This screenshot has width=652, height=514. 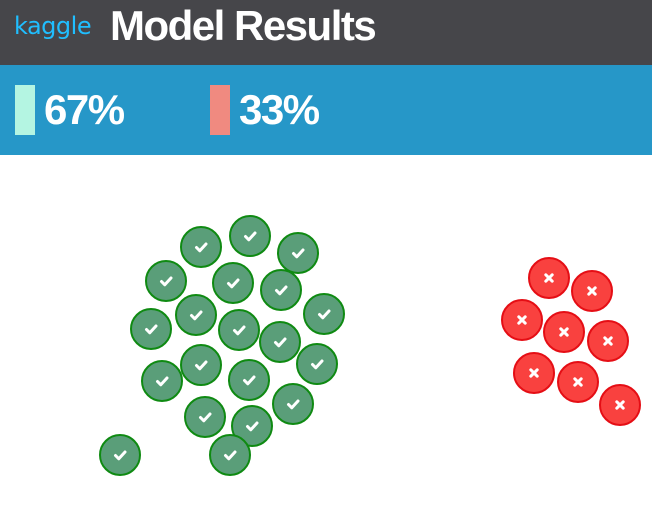 I want to click on correct-color-swatch, so click(x=25, y=110).